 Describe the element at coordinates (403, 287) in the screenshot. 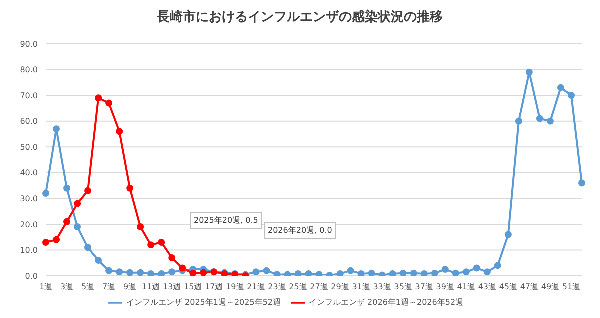

I see `x-tick-label: 35週` at that location.